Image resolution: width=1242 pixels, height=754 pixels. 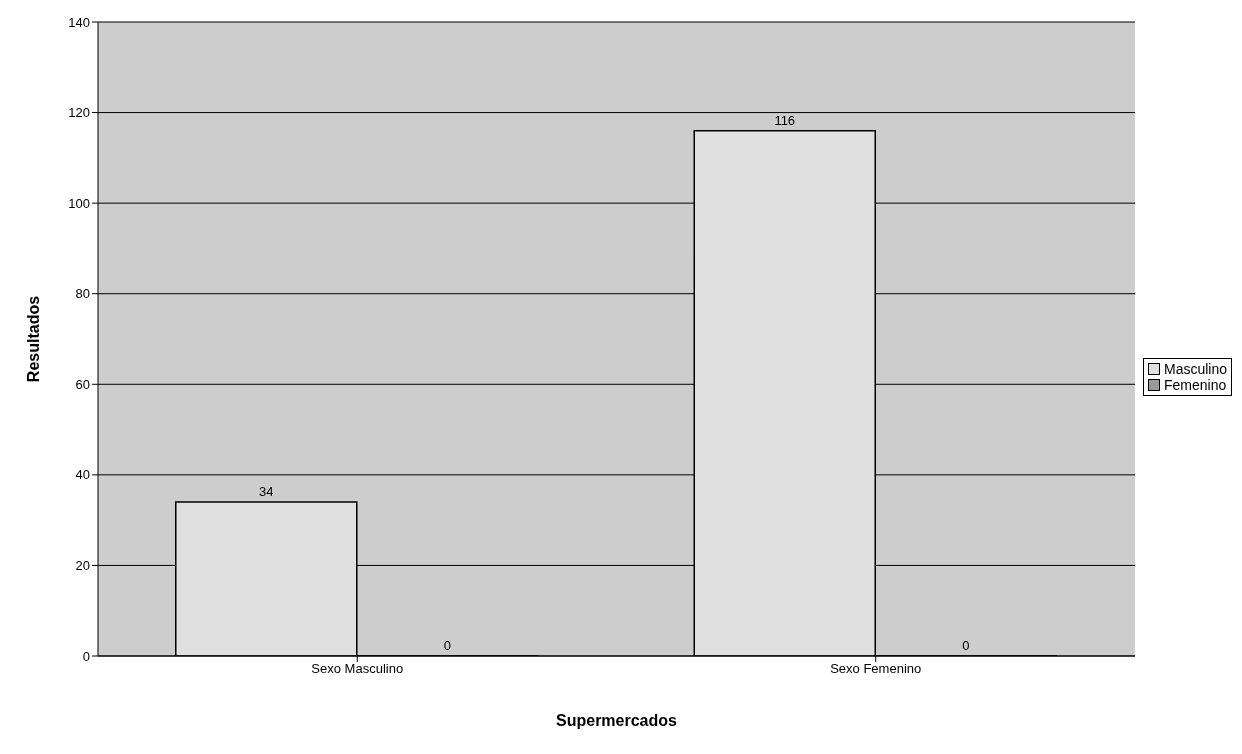 I want to click on legend-label: Femenino, so click(x=1195, y=385).